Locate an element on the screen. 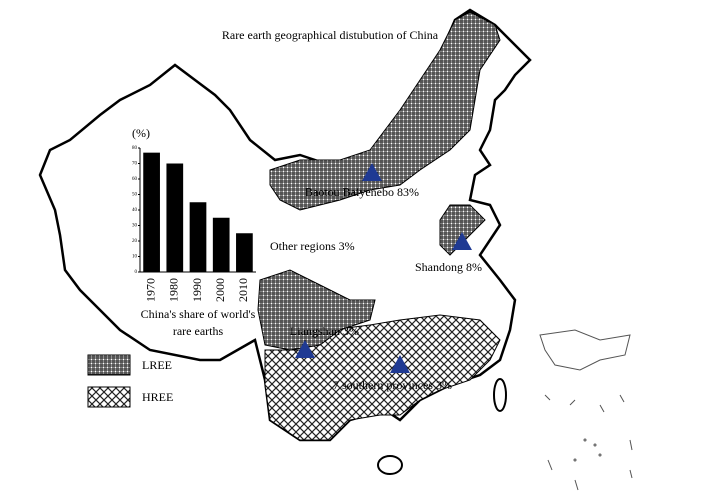 The image size is (708, 502). x-tick-label: 1990 is located at coordinates (197, 290).